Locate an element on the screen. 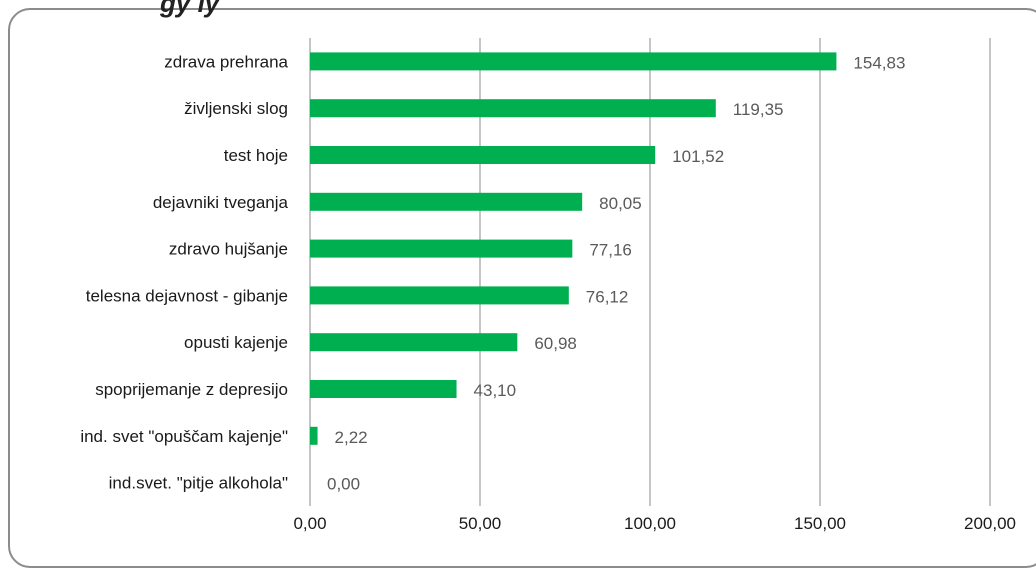 The image size is (1036, 568). data-label: 154,83 is located at coordinates (879, 62).